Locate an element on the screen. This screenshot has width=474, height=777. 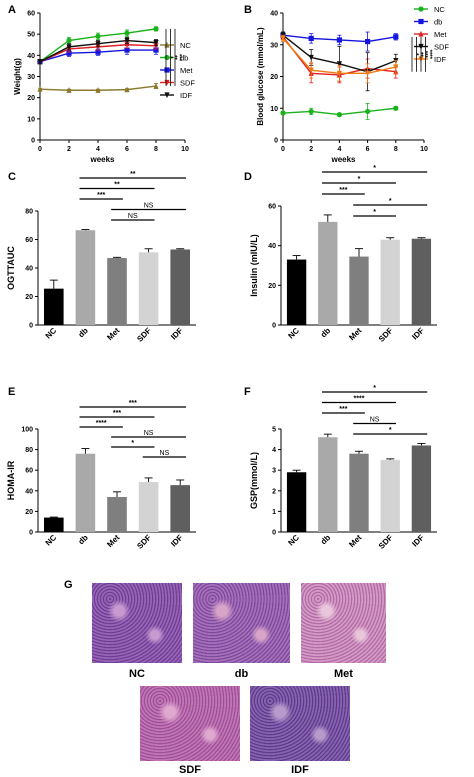
panel-letter-a: A is located at coordinates (12, 10).